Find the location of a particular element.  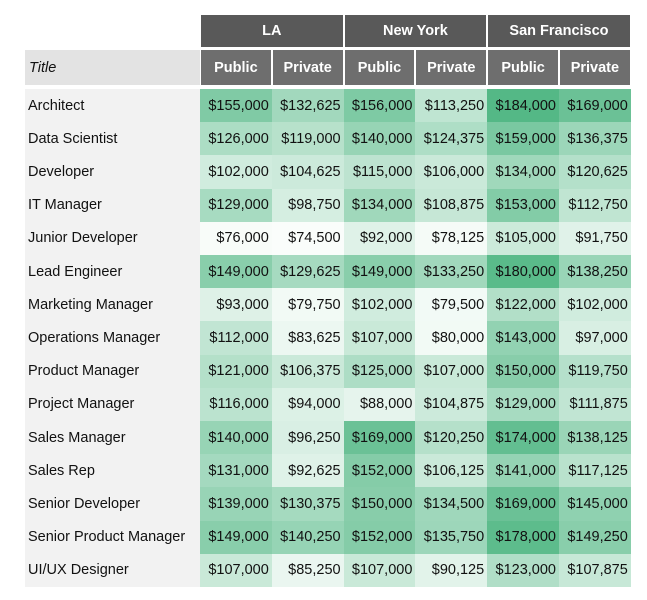

salary-cell: $141,000 is located at coordinates (523, 471).